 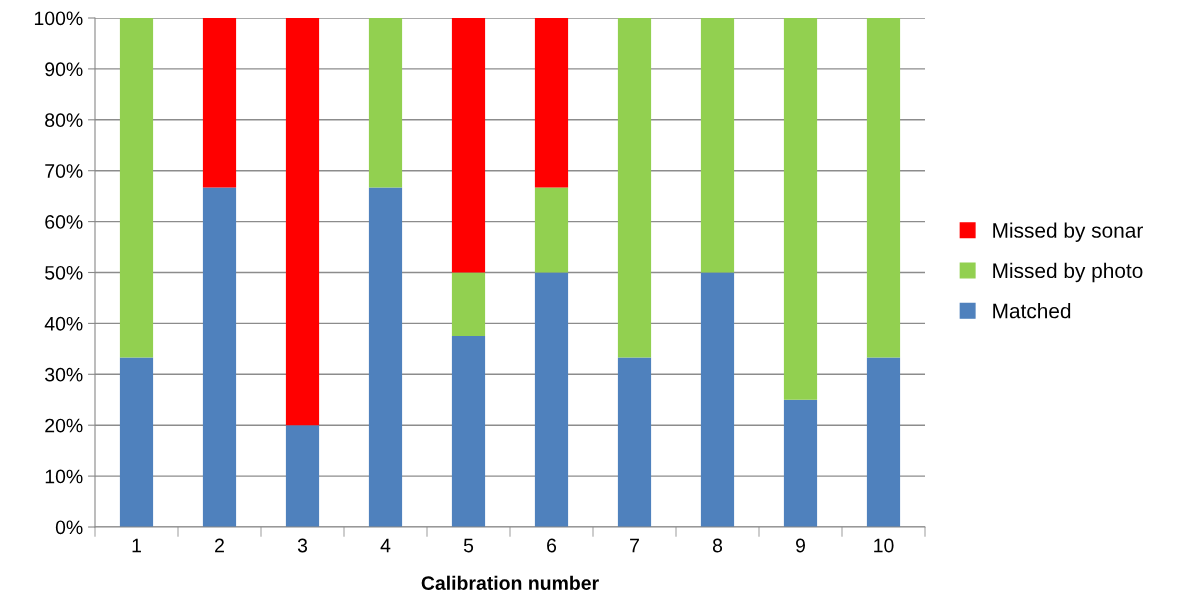 What do you see at coordinates (58, 18) in the screenshot?
I see `y-tick-label: 100%` at bounding box center [58, 18].